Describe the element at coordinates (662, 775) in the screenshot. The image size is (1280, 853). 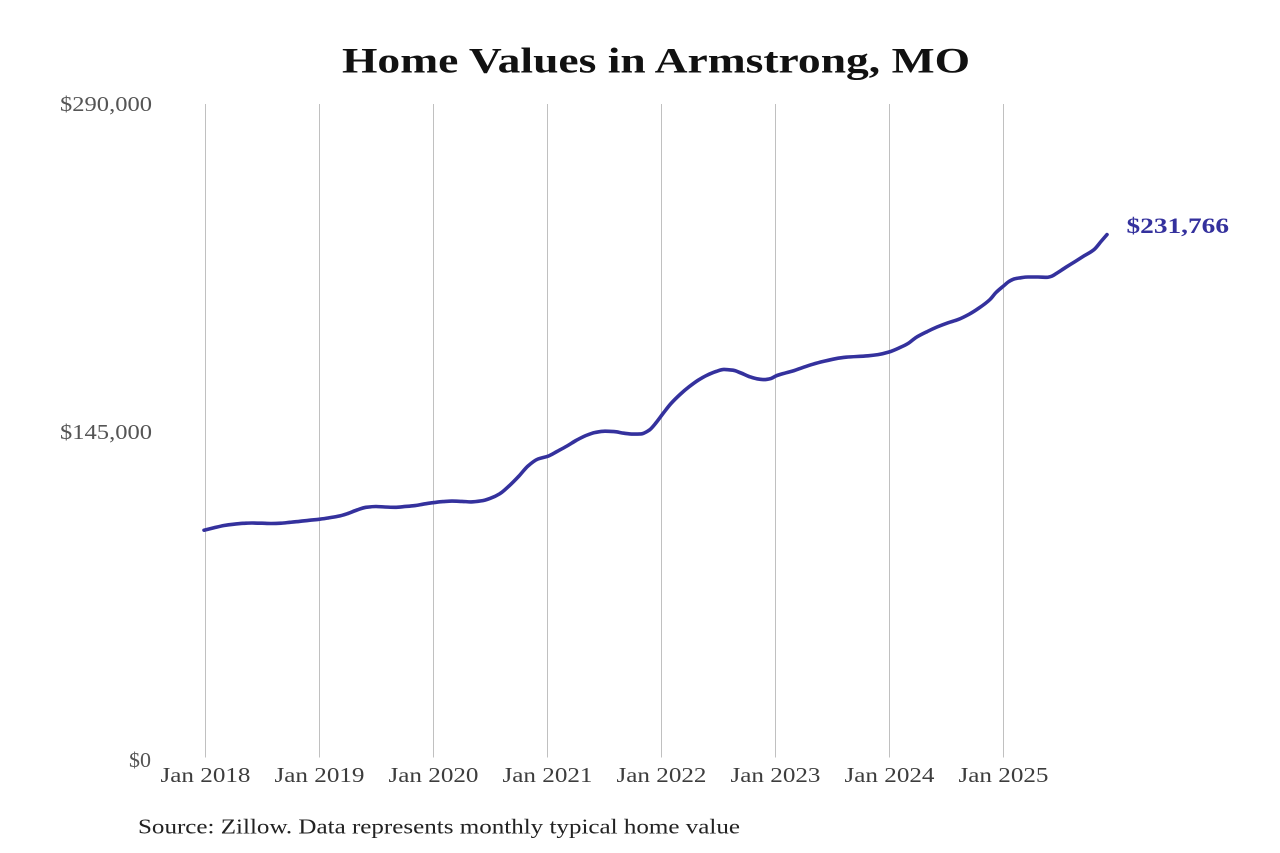
I see `svg-text: Jan 2022` at that location.